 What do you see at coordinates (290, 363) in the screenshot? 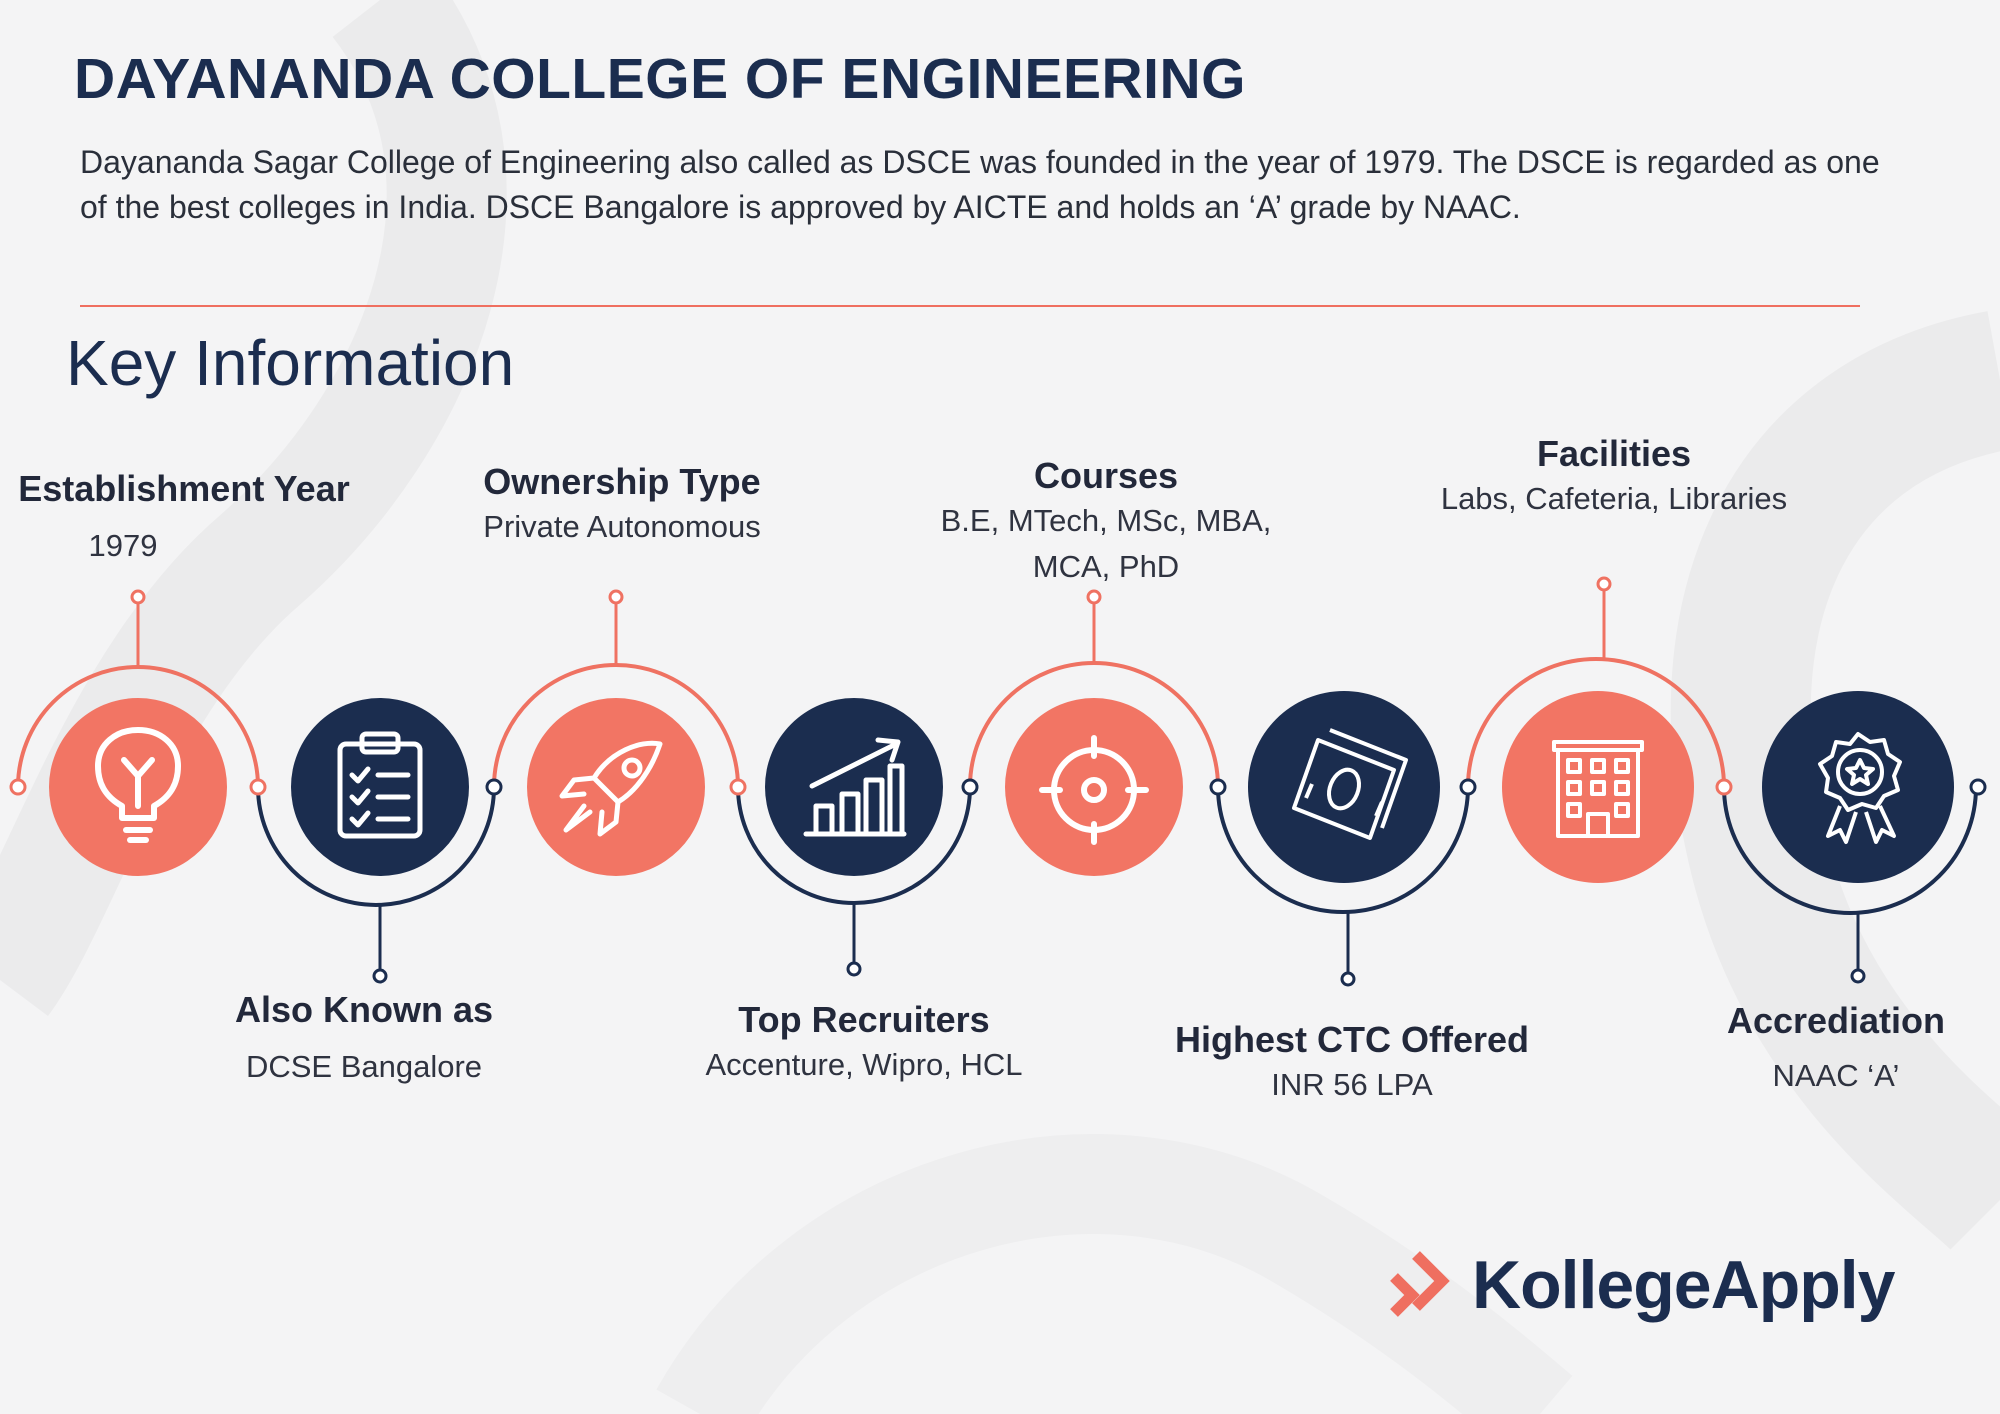
I see `section-heading: Key Information` at bounding box center [290, 363].